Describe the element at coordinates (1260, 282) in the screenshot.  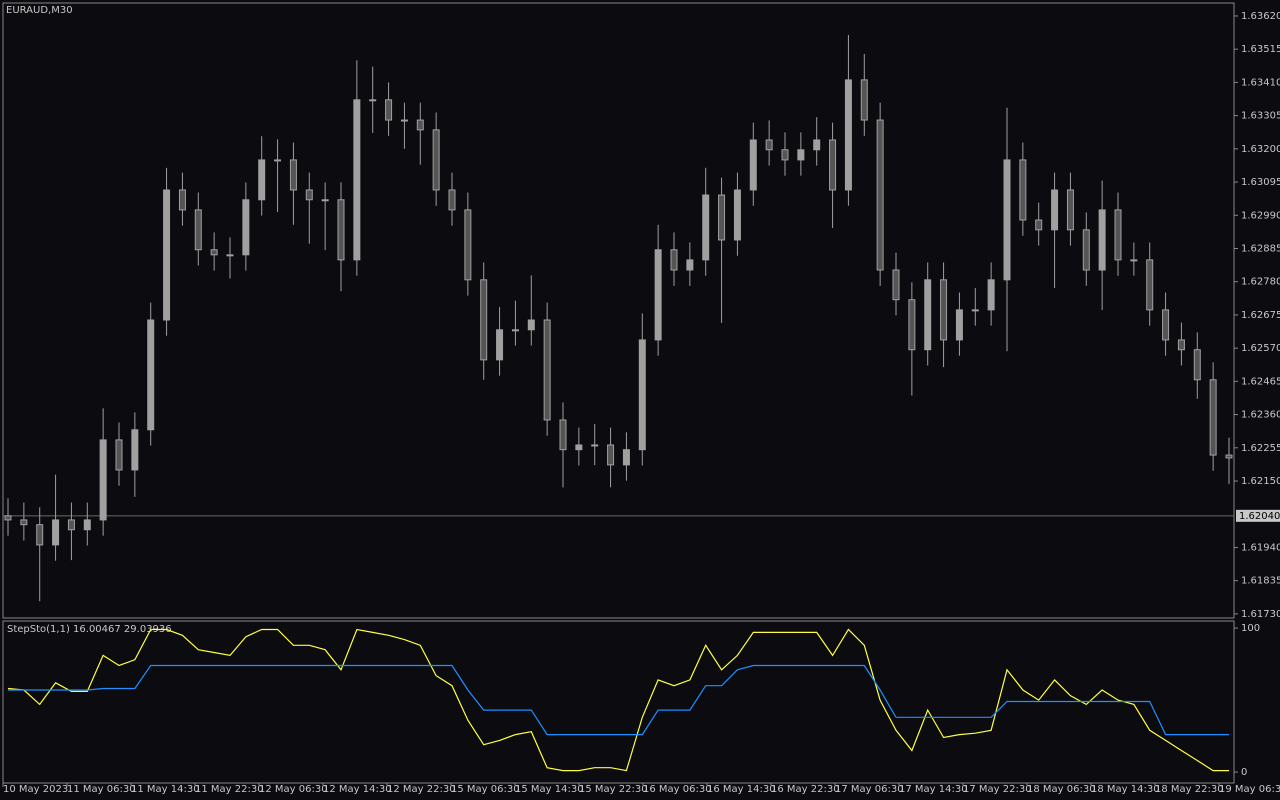
I see `y-tick-label: 1.62780` at that location.